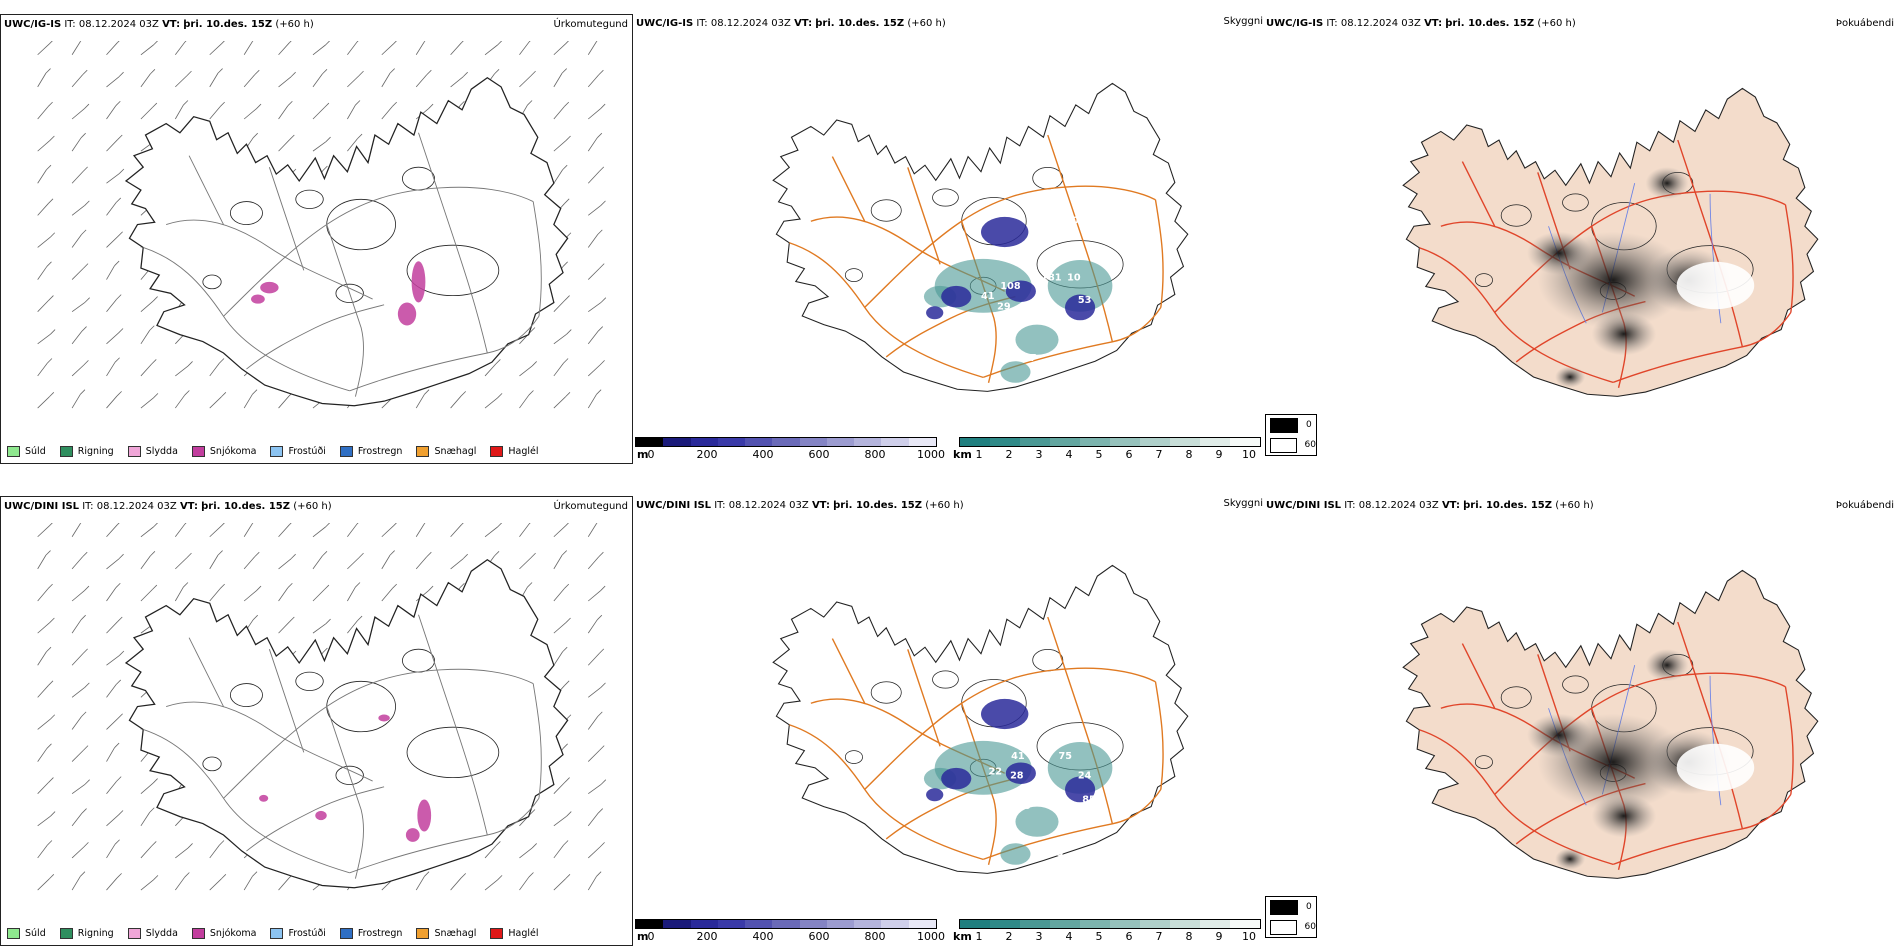  What do you see at coordinates (346, 723) in the screenshot?
I see `iceland-coastline` at bounding box center [346, 723].